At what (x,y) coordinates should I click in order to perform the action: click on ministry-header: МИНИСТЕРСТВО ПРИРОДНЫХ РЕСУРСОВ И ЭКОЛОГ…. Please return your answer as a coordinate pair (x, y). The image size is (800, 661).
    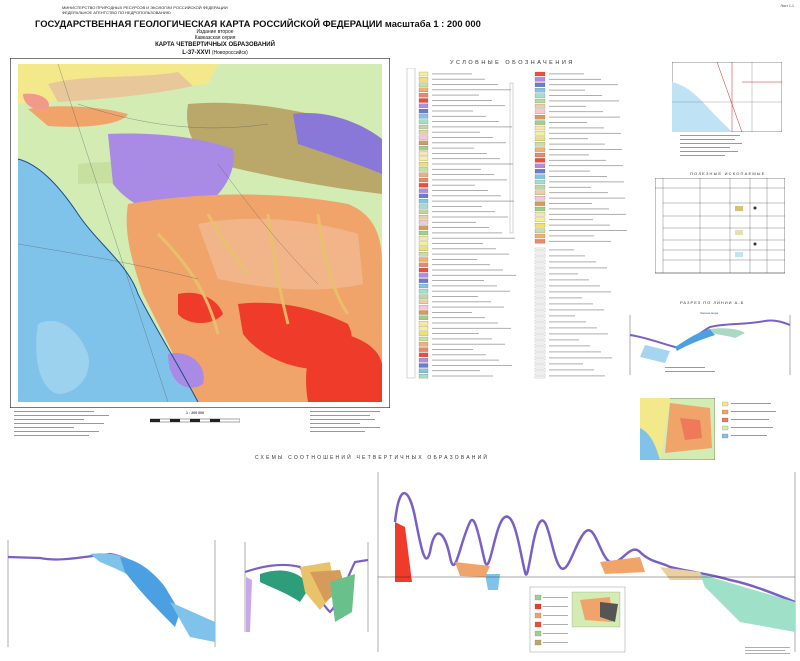
    Looking at the image, I should click on (212, 10).